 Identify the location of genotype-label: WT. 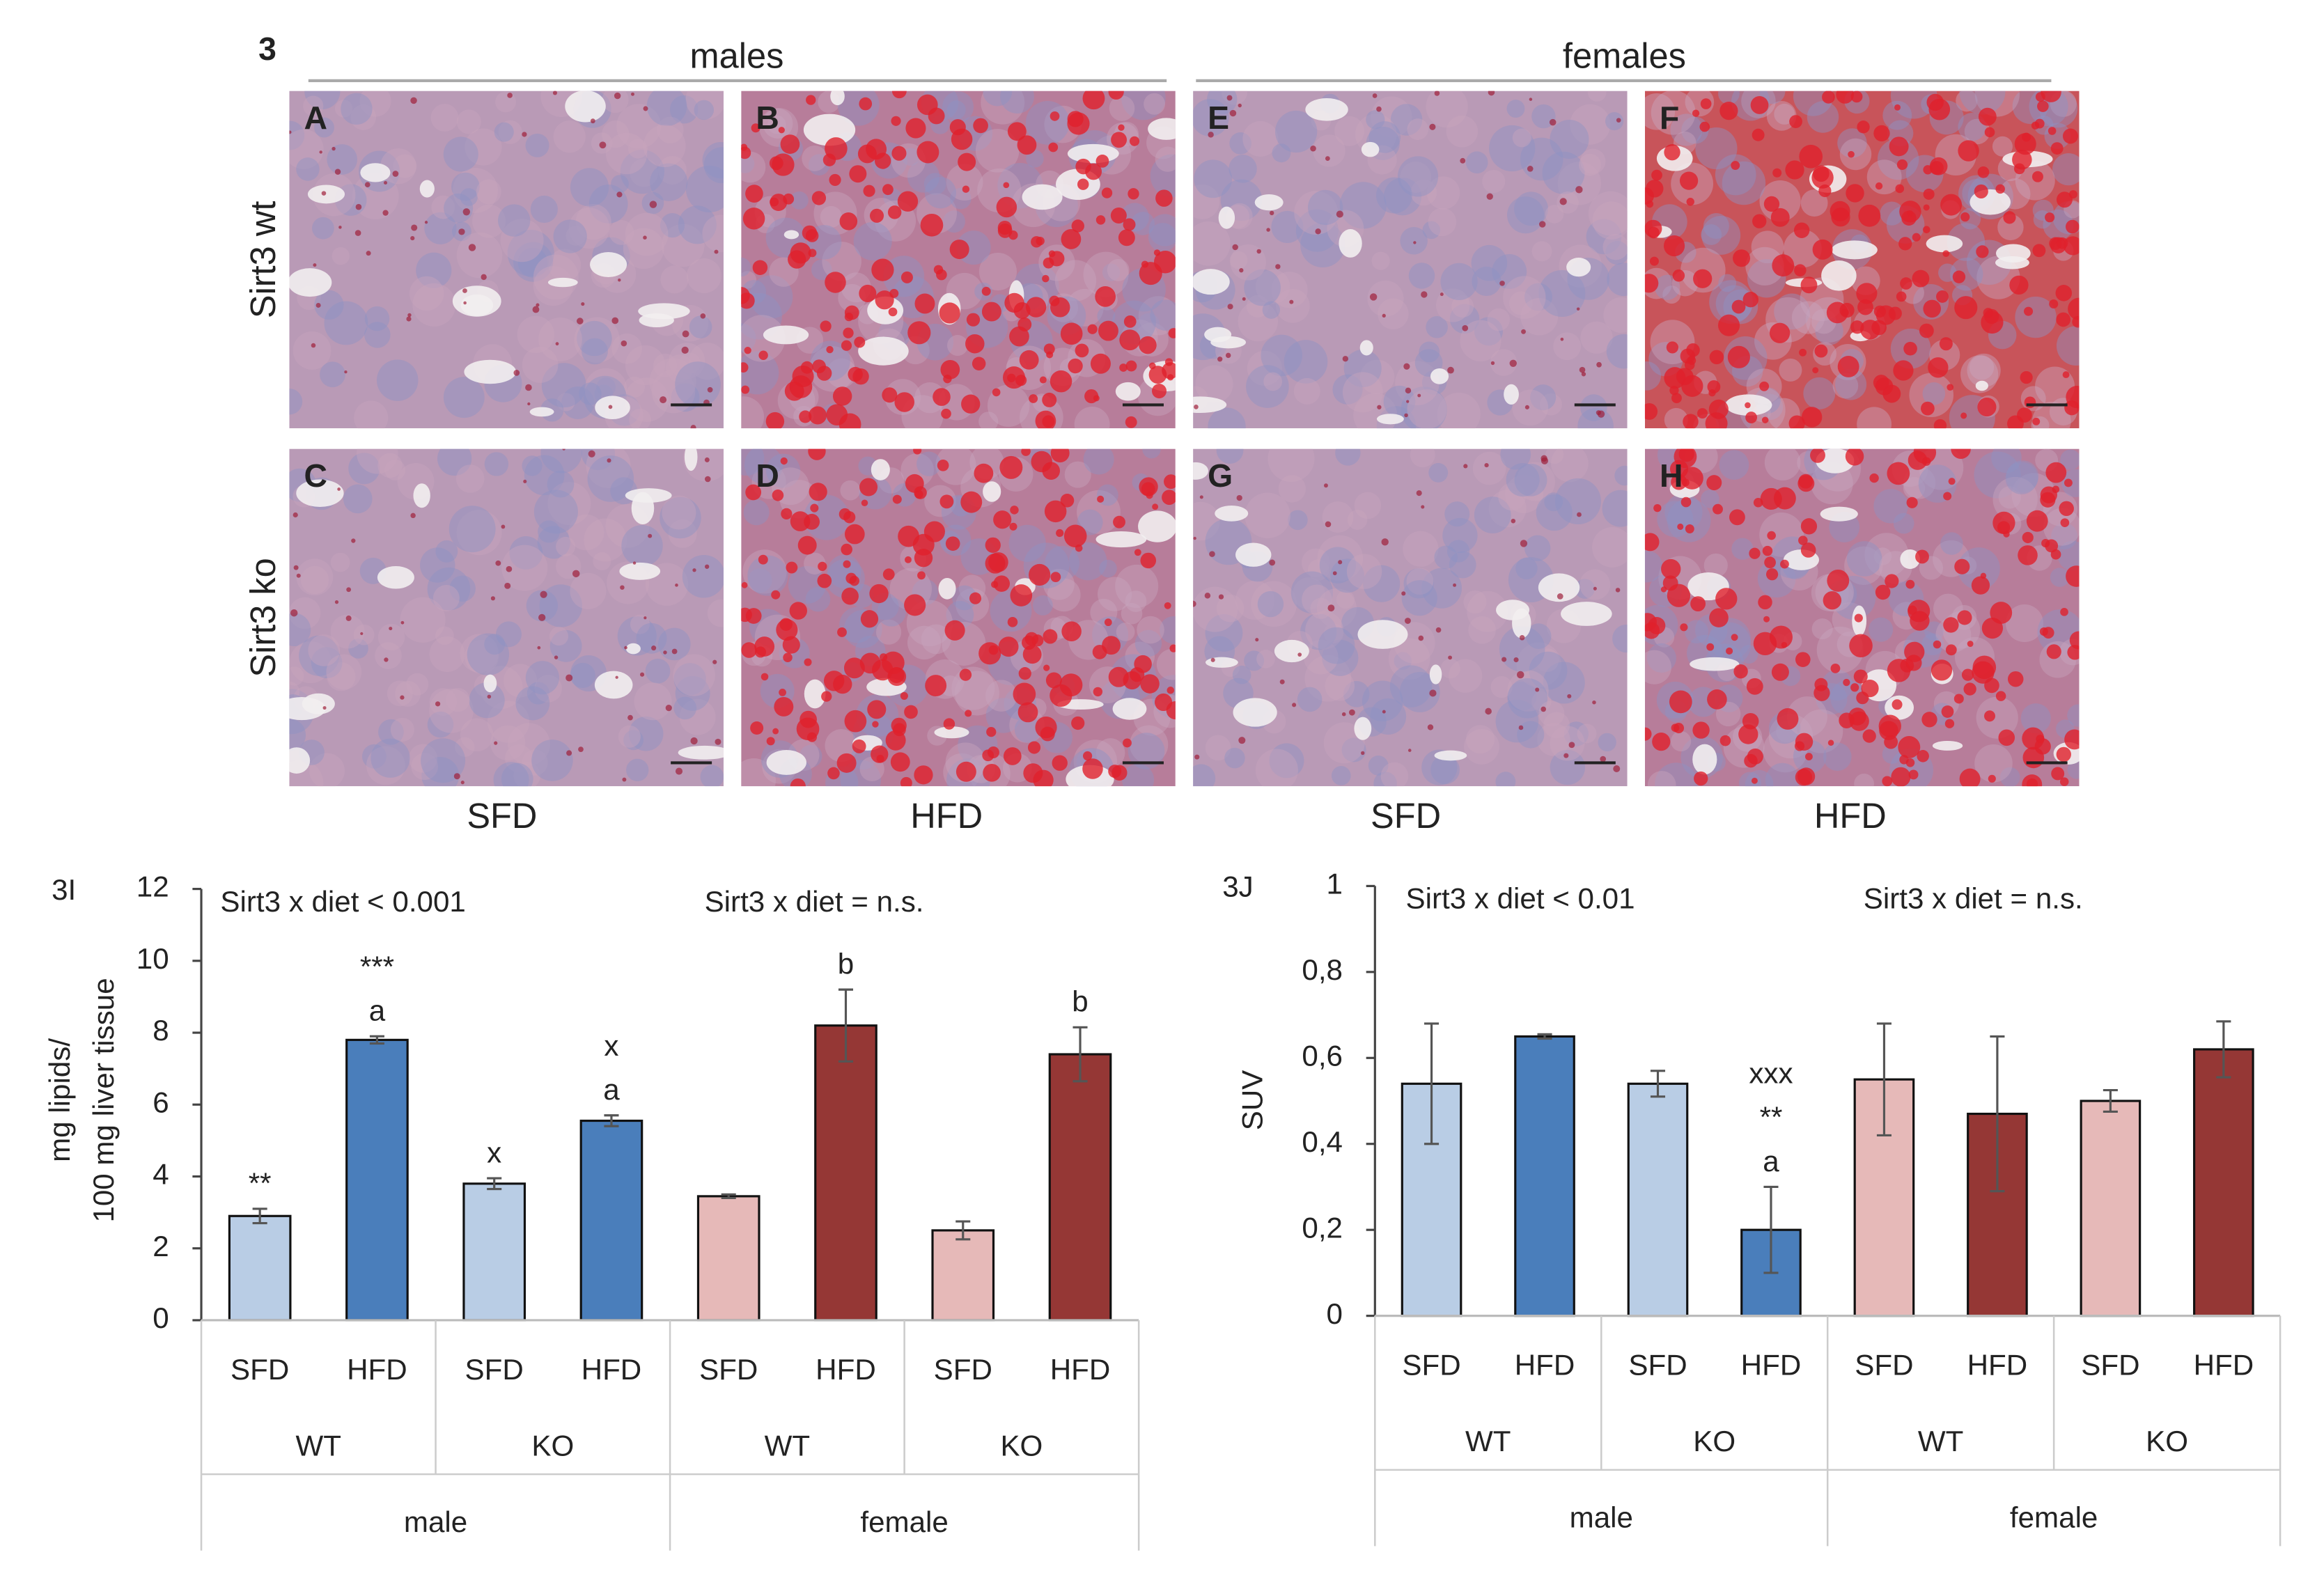
(1488, 1441).